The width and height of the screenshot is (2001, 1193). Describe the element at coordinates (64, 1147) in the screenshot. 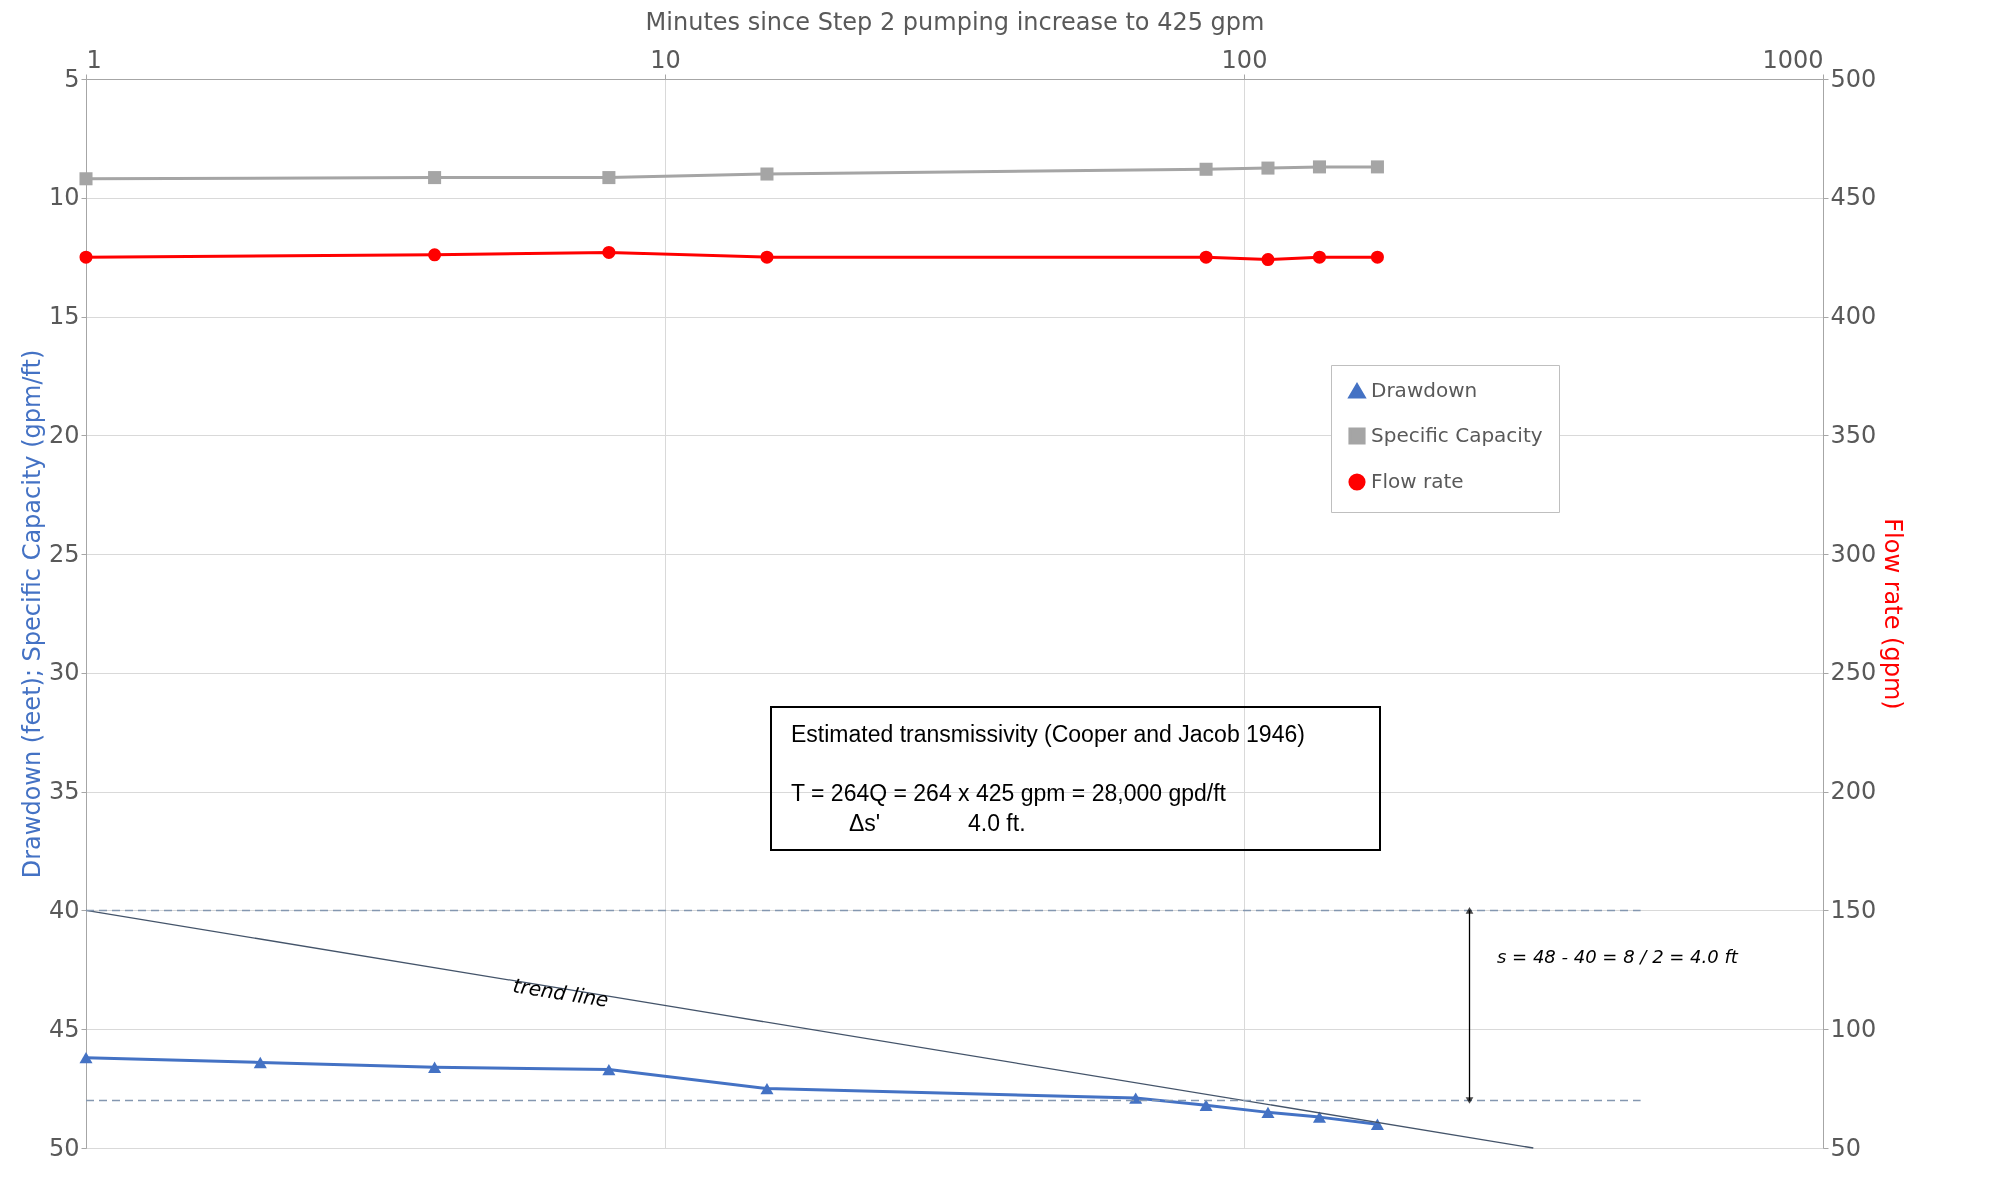

I see `y-tick-label: 50` at that location.